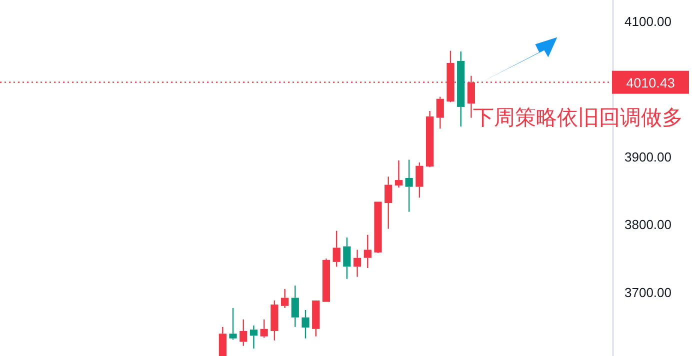 The image size is (692, 356). Describe the element at coordinates (648, 224) in the screenshot. I see `y-tick-label: 3800.00` at that location.